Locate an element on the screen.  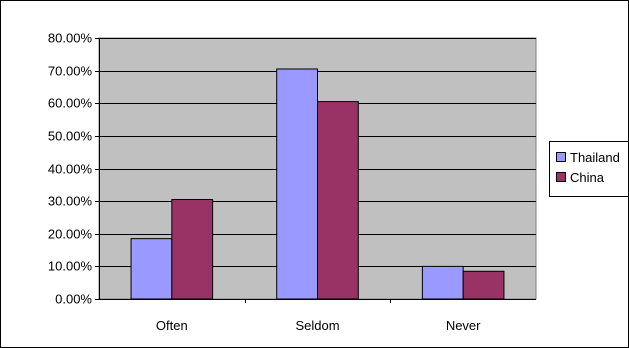
legend-swatch-china is located at coordinates (561, 177).